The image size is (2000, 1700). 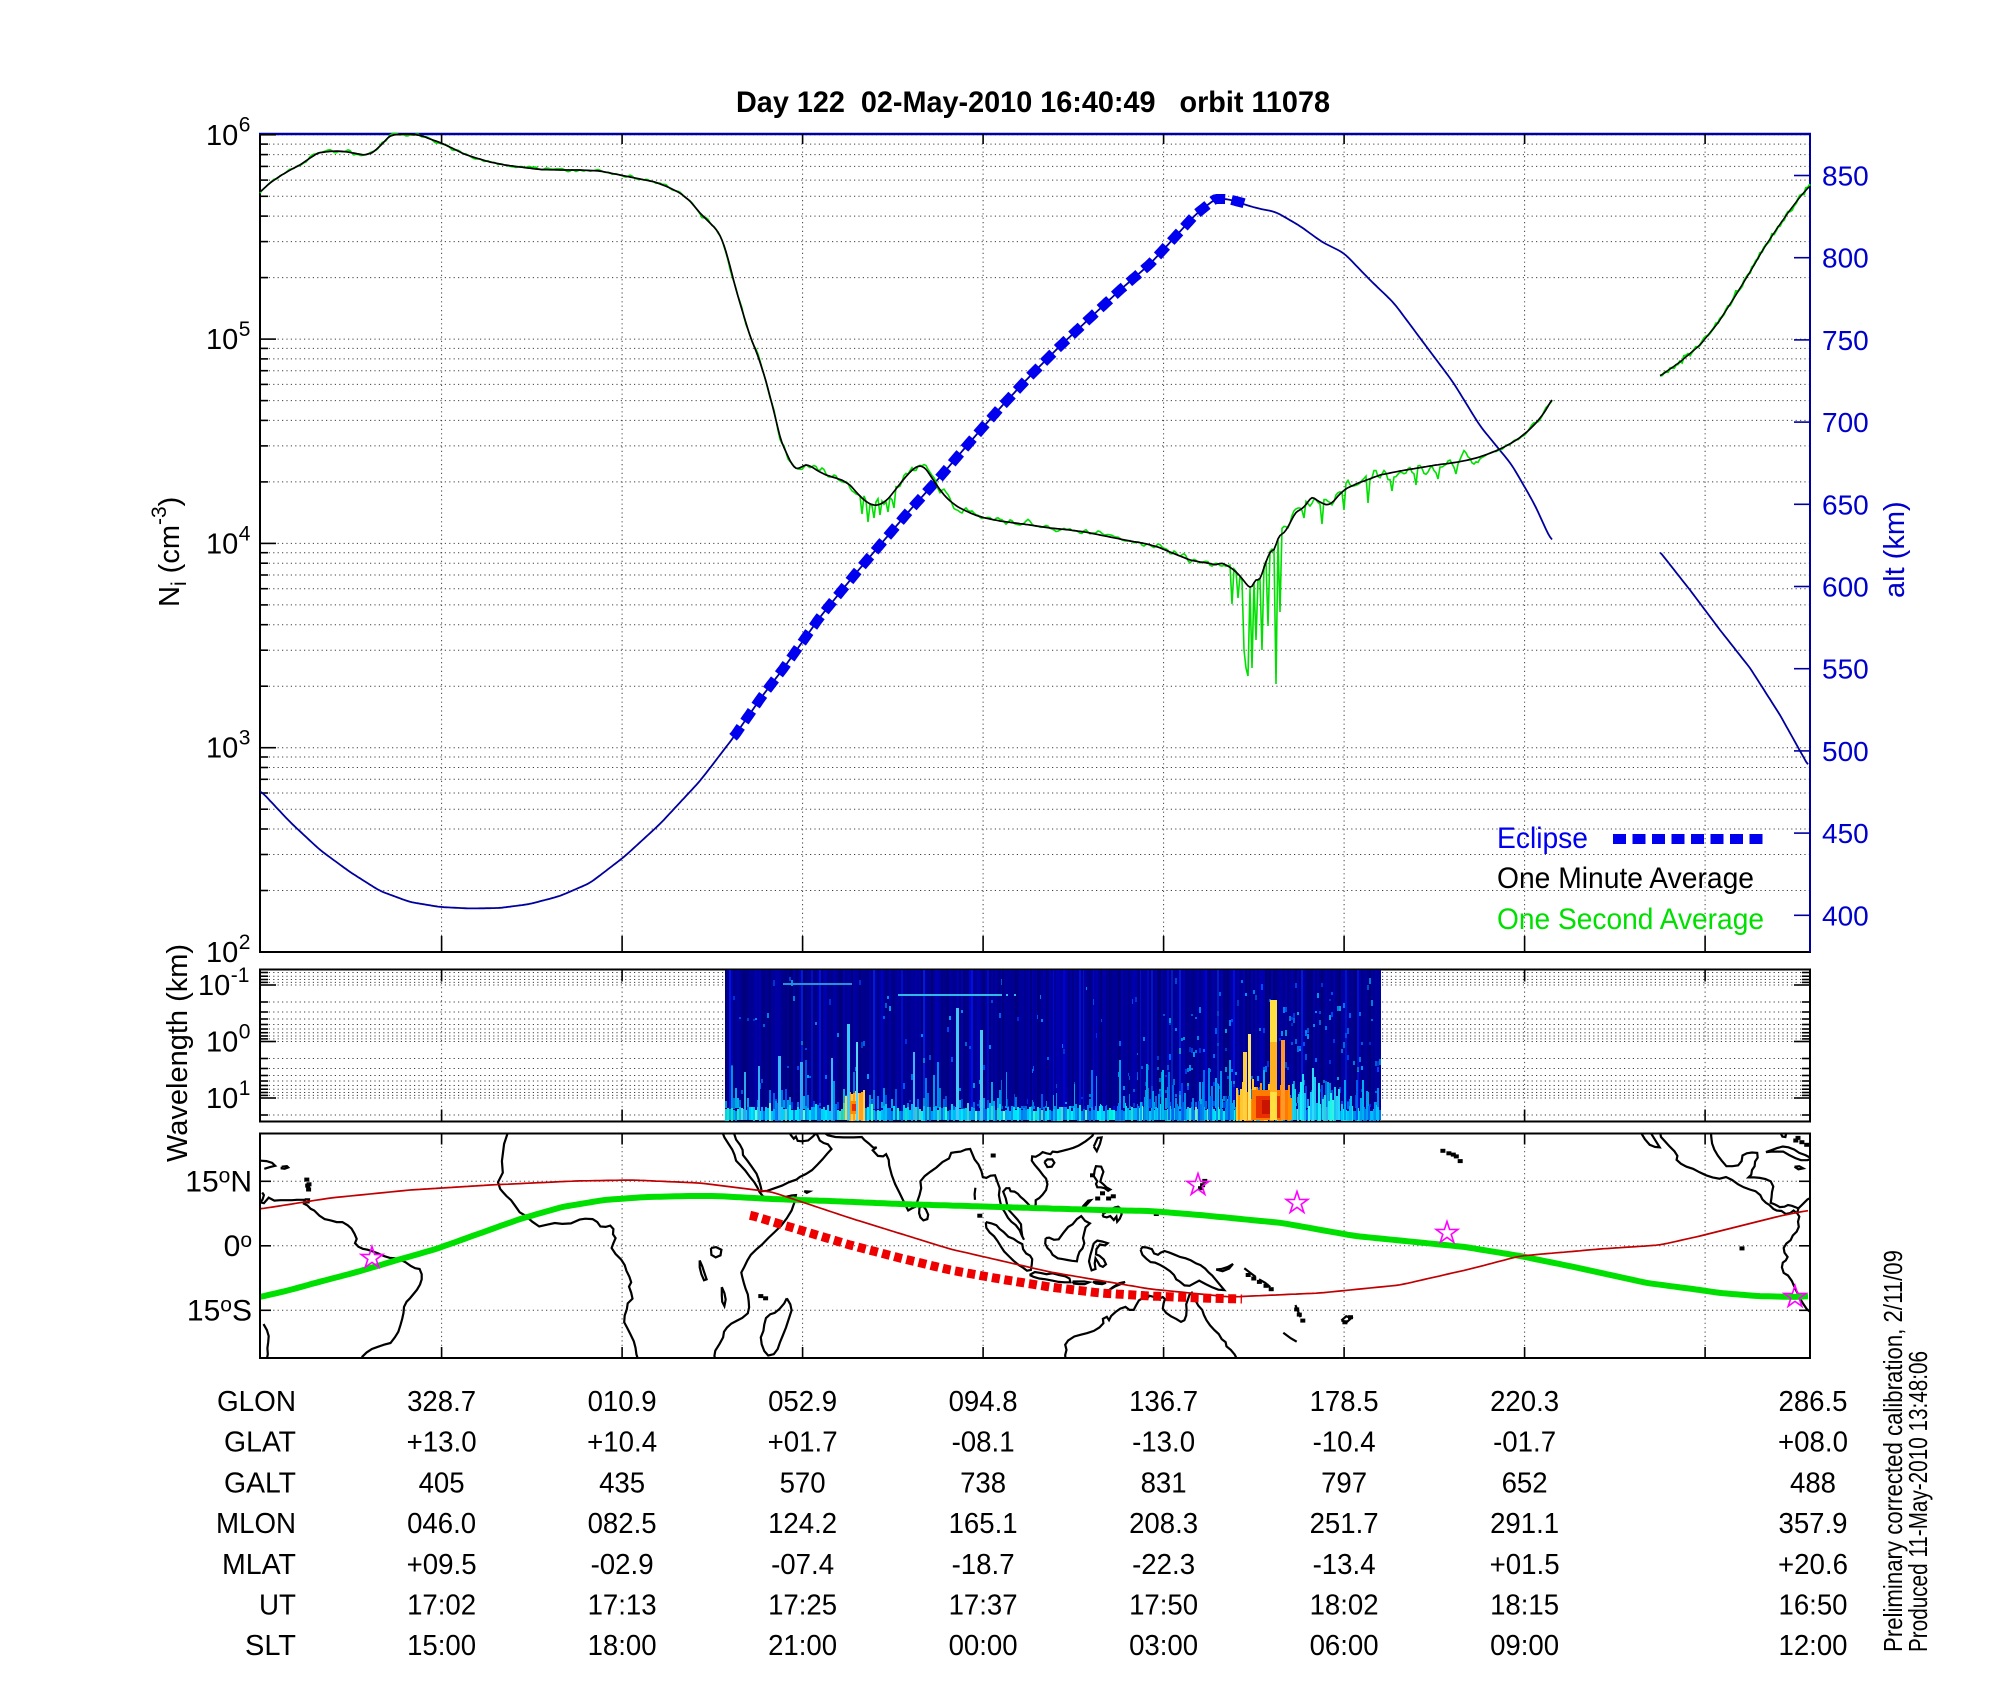 I want to click on svg-text: 220.3, so click(x=1524, y=1402).